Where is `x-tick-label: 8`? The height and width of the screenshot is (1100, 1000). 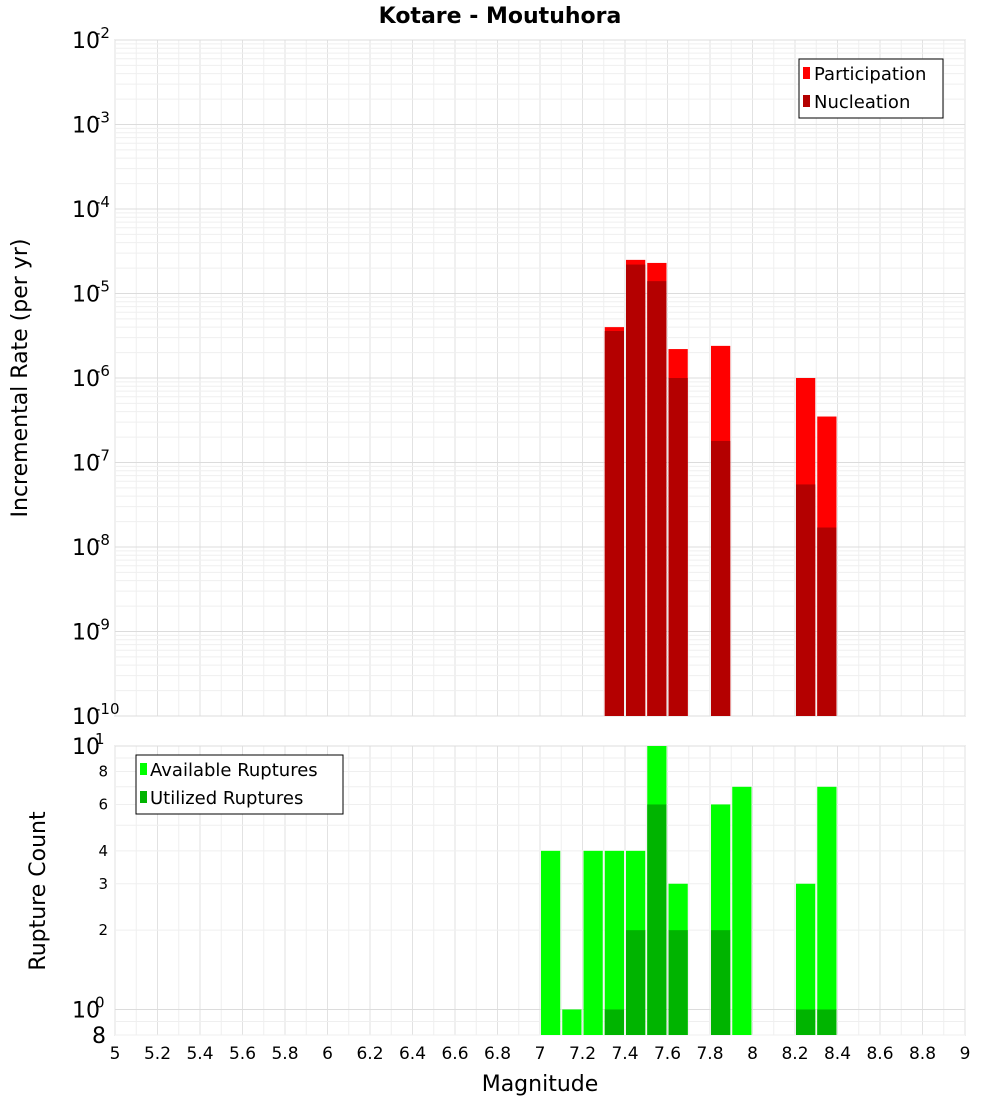 x-tick-label: 8 is located at coordinates (752, 1054).